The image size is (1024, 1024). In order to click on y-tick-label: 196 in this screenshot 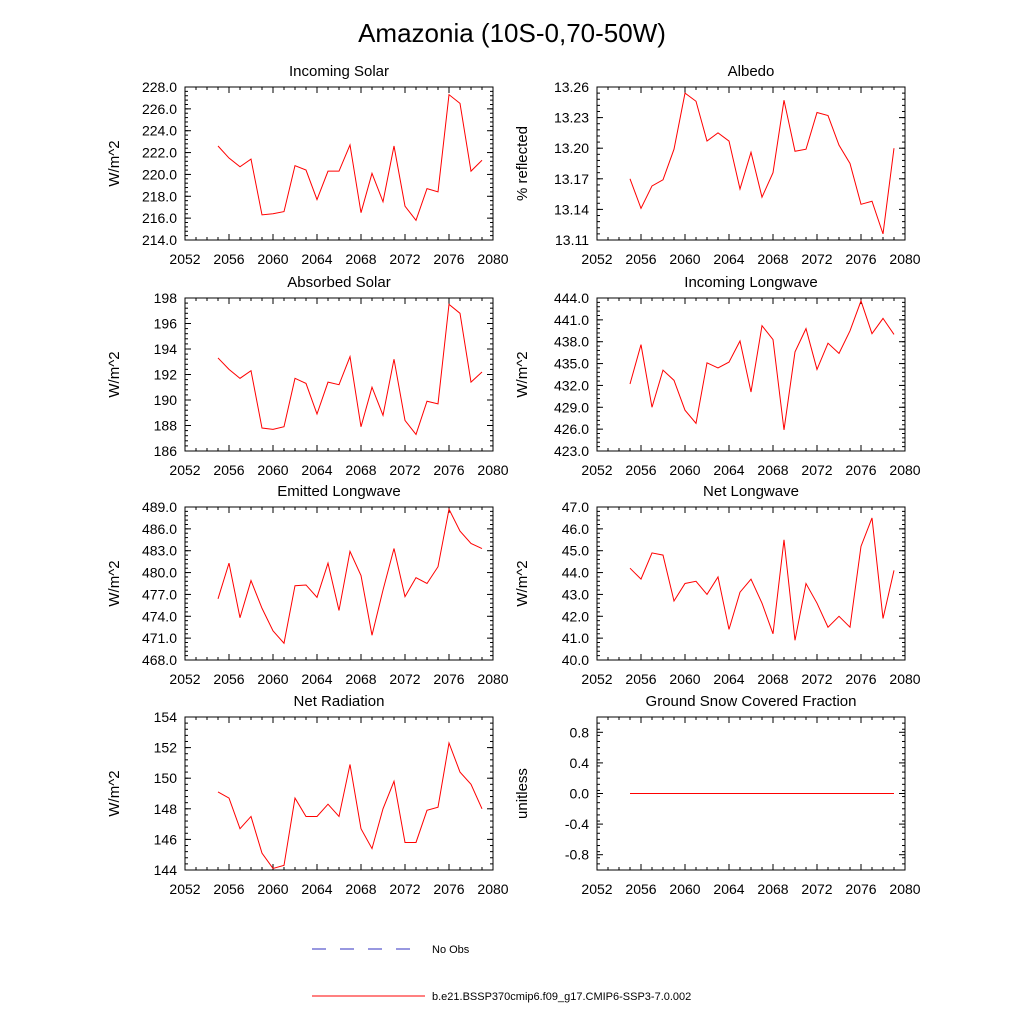, I will do `click(166, 324)`.